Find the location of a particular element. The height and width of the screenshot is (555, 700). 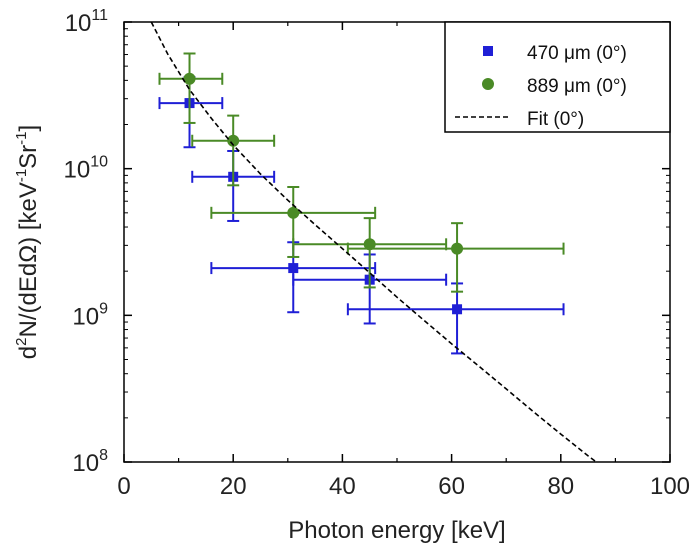

y-tick-label: 10⁸ is located at coordinates (90, 462).